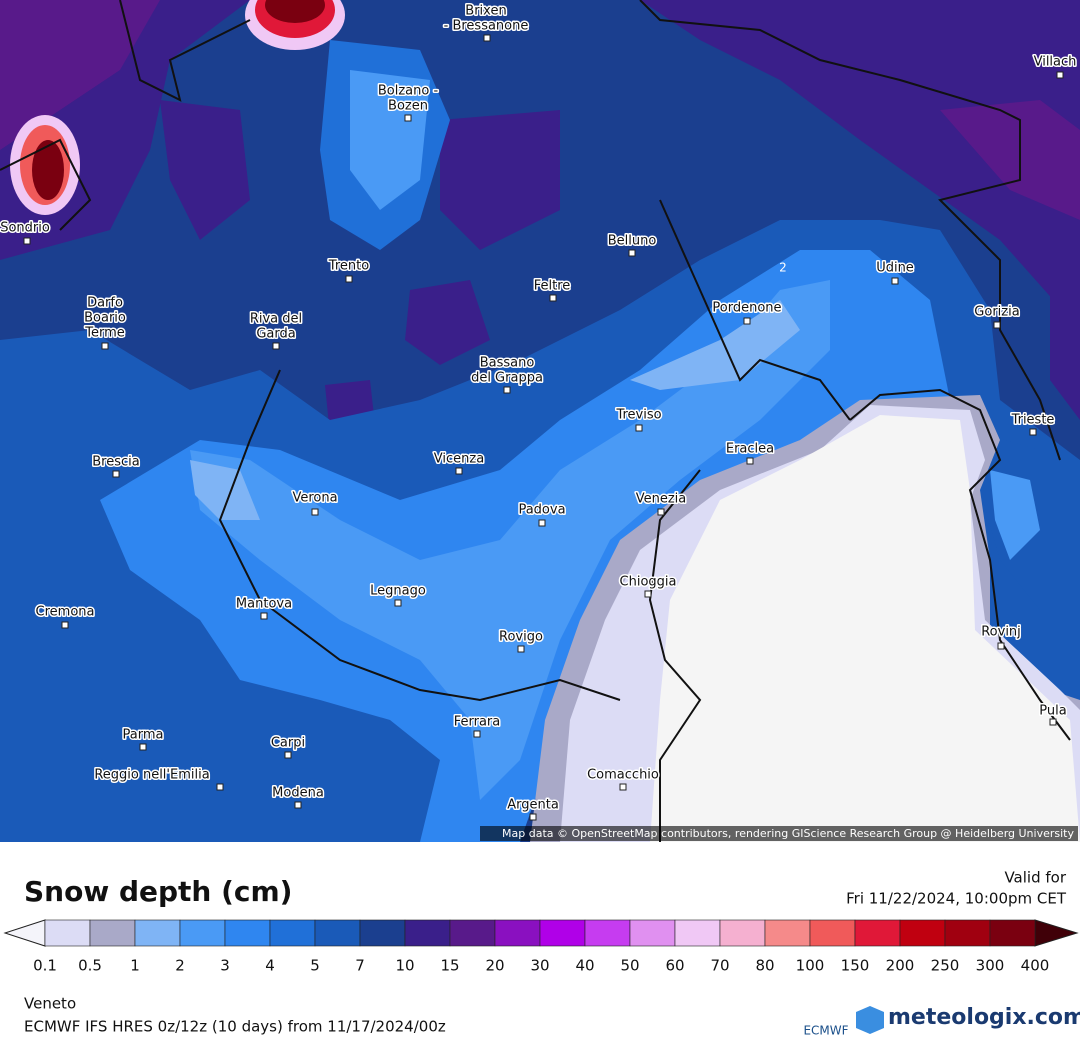 The width and height of the screenshot is (1080, 1051). What do you see at coordinates (996, 312) in the screenshot?
I see `city-label: Gorizia` at bounding box center [996, 312].